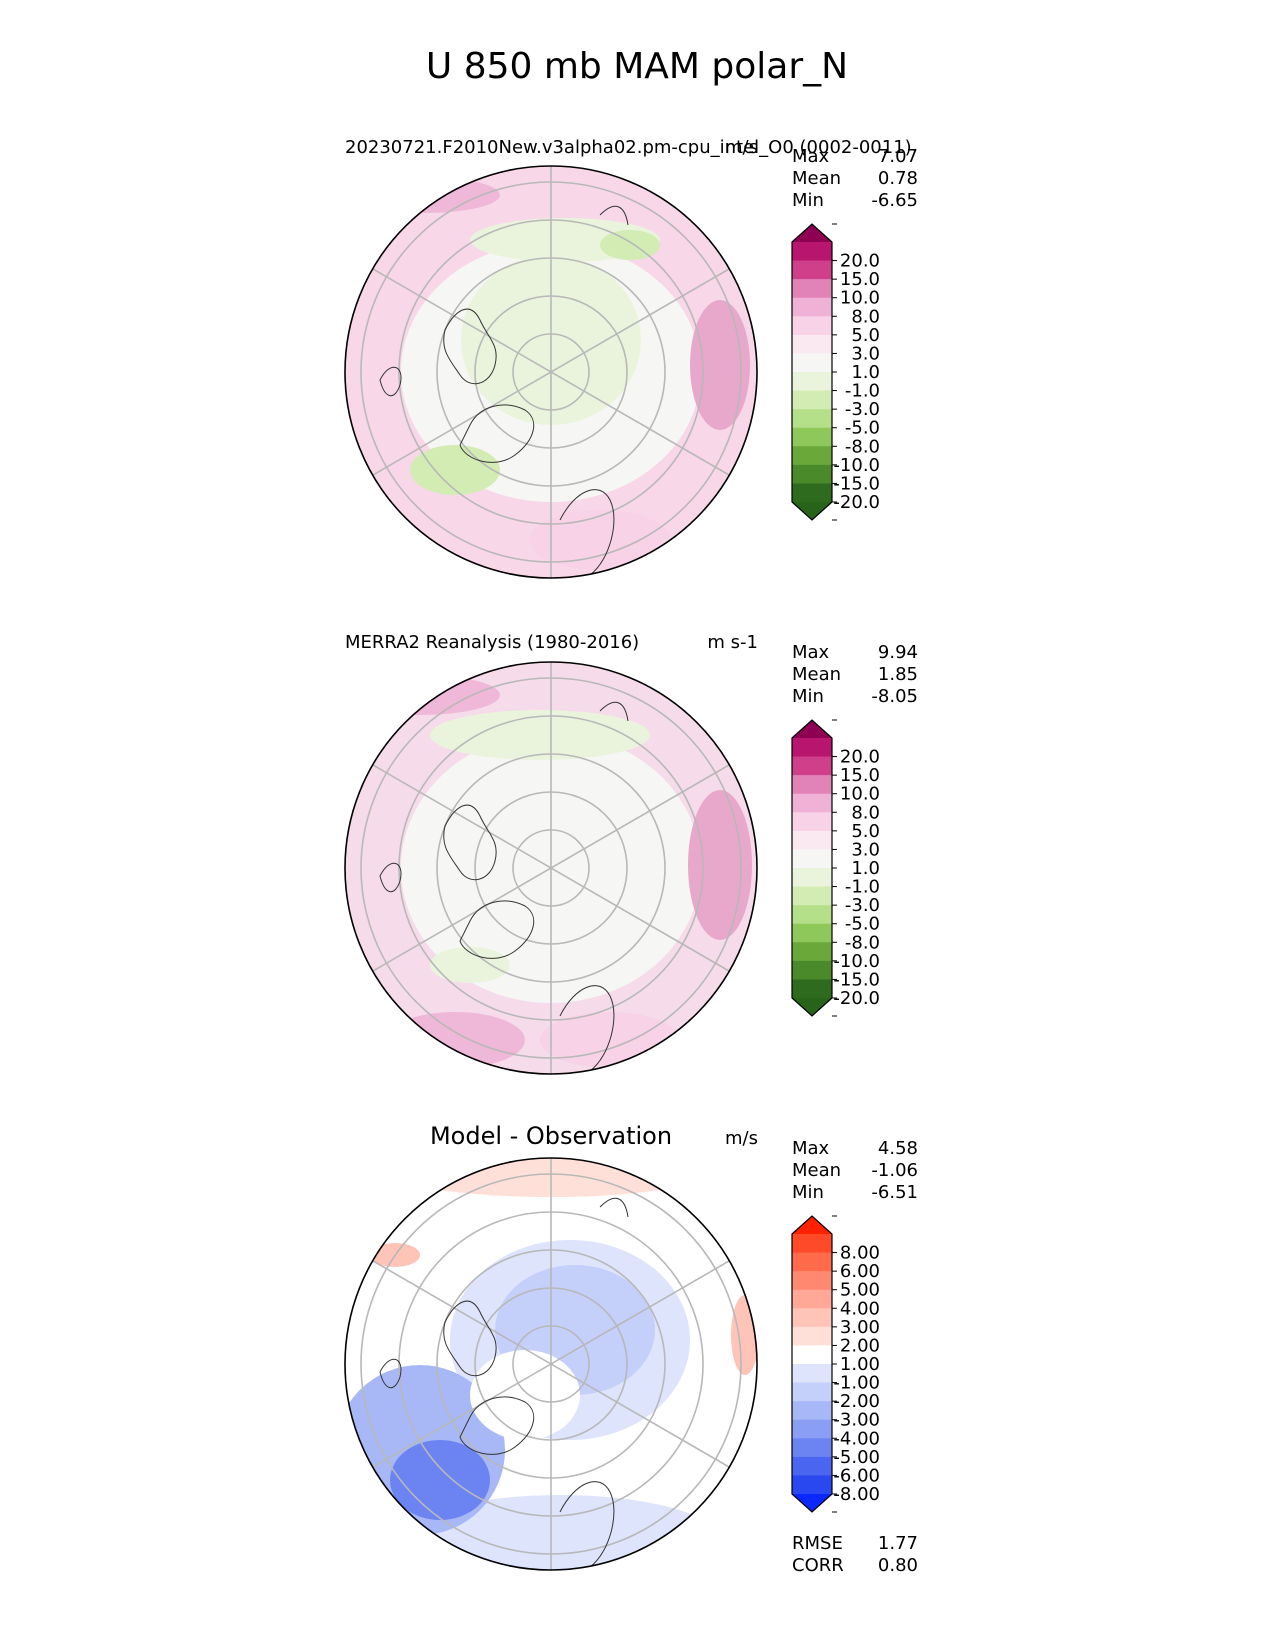 The width and height of the screenshot is (1275, 1650). What do you see at coordinates (741, 1138) in the screenshot?
I see `panel-diff-units: m/s` at bounding box center [741, 1138].